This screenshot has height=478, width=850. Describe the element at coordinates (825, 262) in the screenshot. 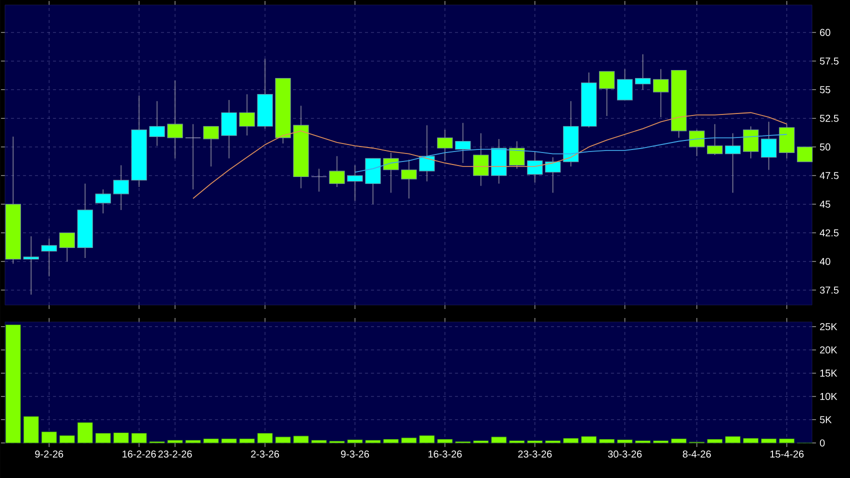

I see `y-tick-label: 40` at that location.